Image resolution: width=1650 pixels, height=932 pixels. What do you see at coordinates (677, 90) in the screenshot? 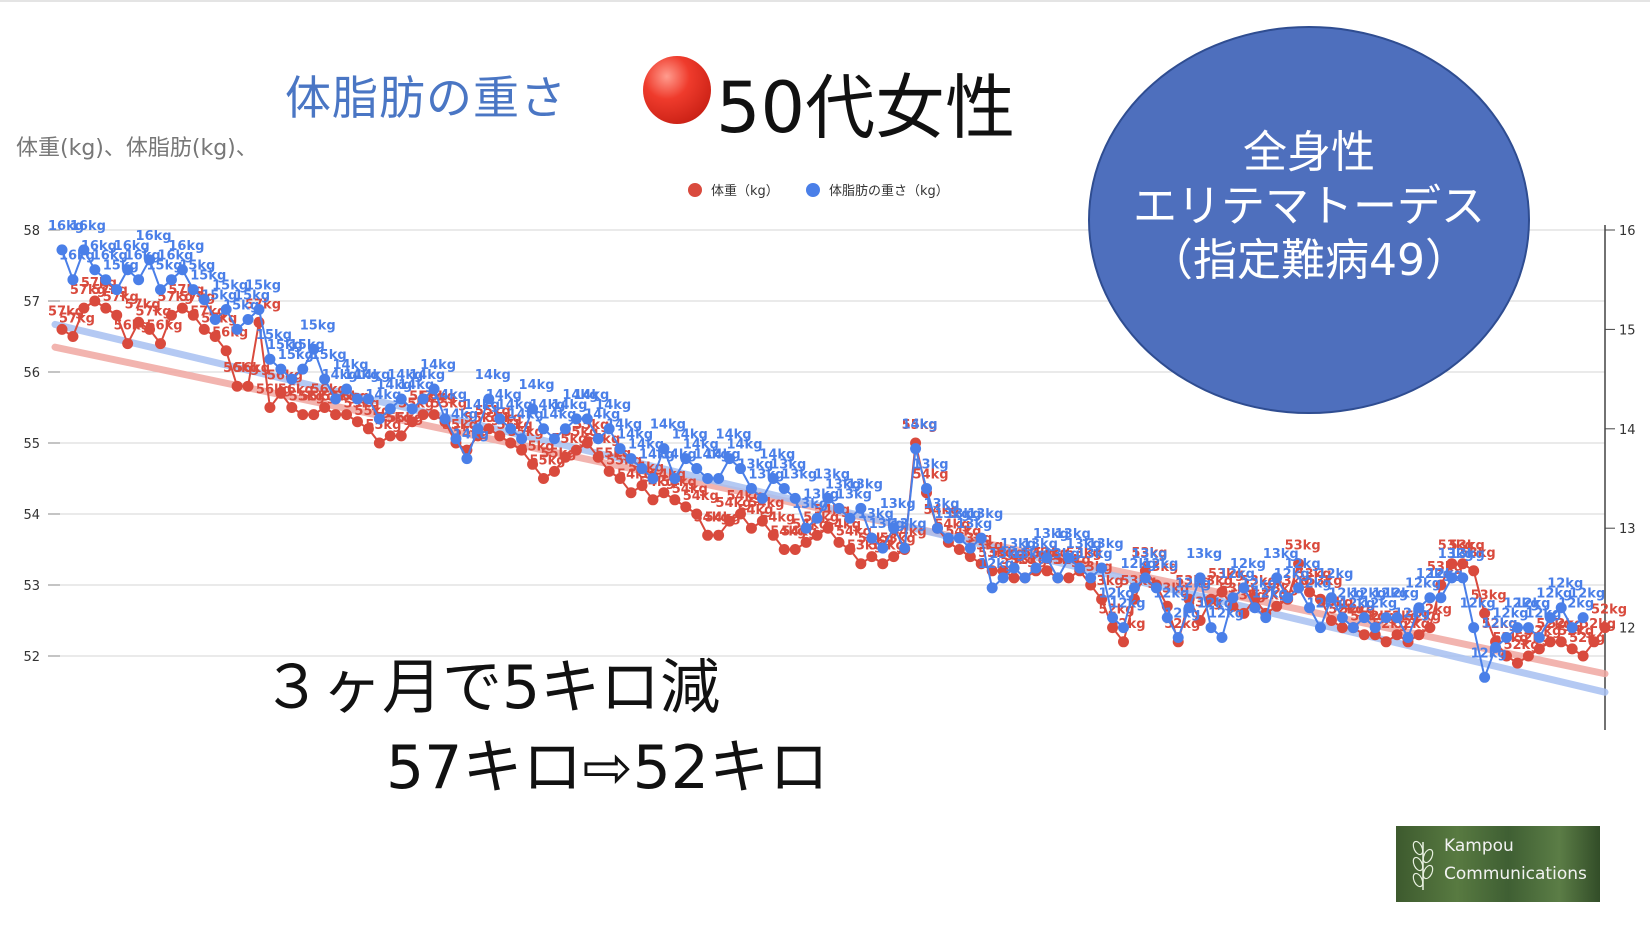
I see `red-circle-icon` at bounding box center [677, 90].